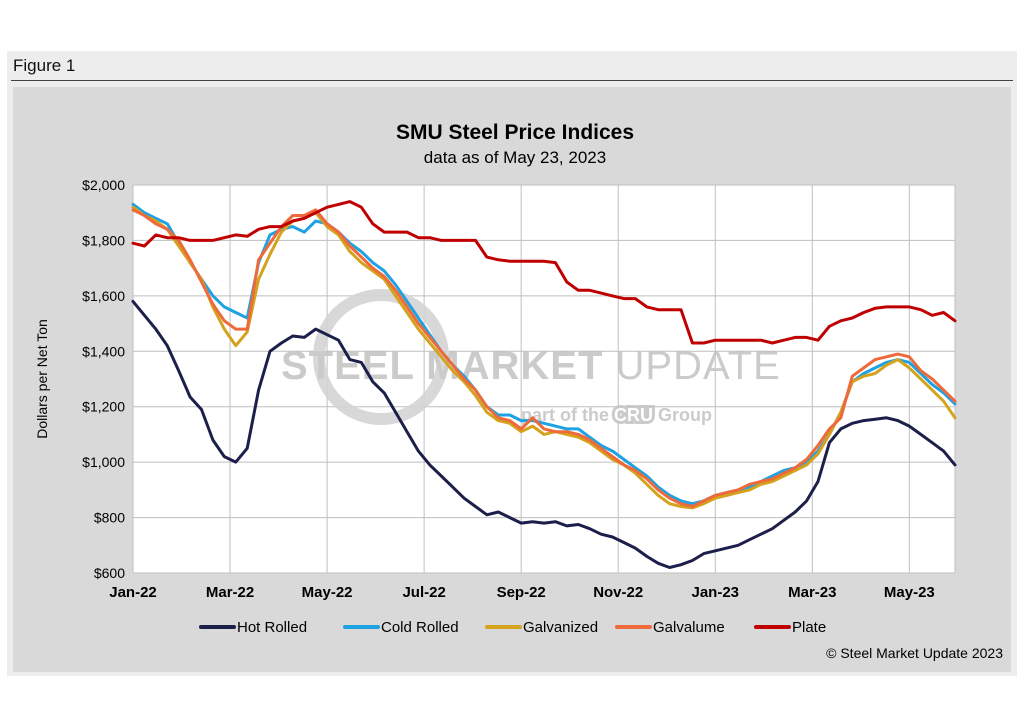 This screenshot has height=721, width=1024. What do you see at coordinates (512, 80) in the screenshot?
I see `figure-divider` at bounding box center [512, 80].